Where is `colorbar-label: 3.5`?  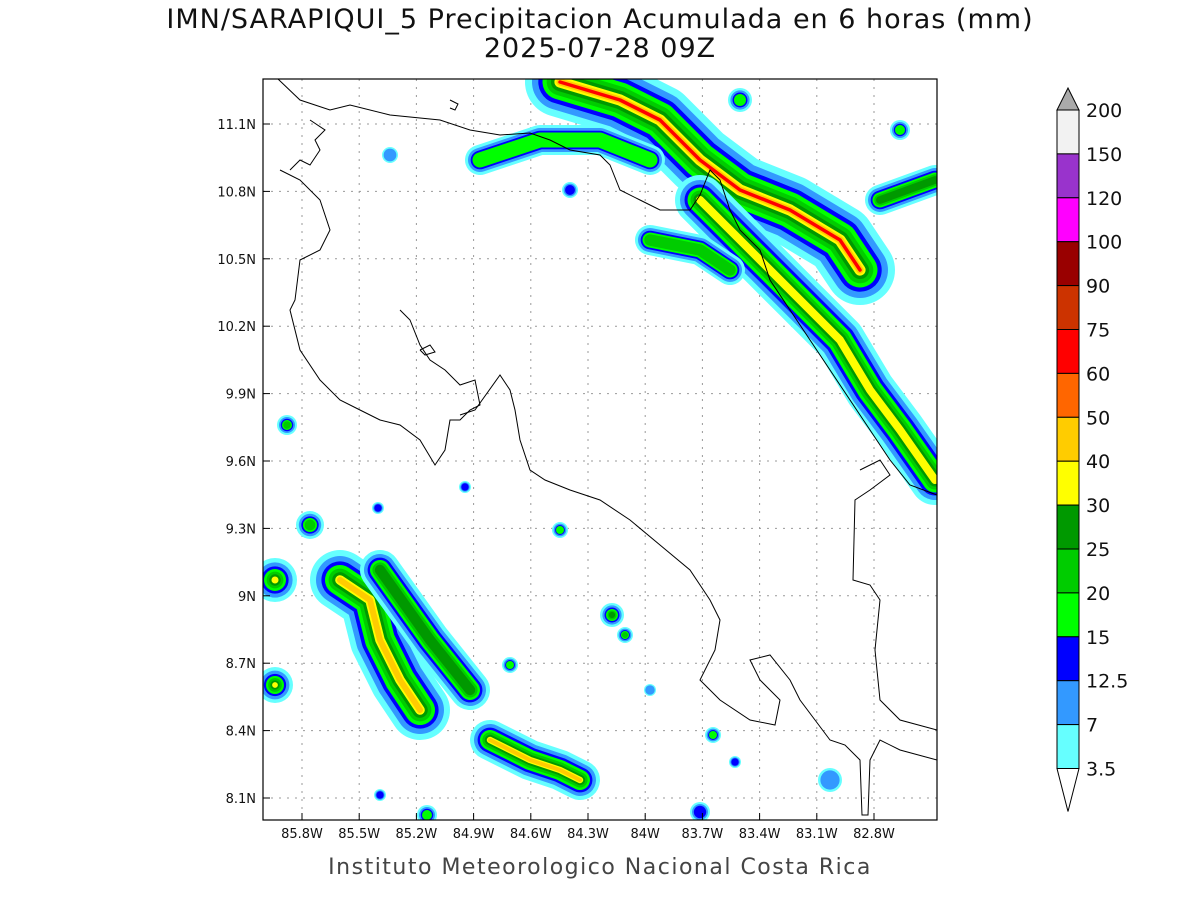 colorbar-label: 3.5 is located at coordinates (1101, 770).